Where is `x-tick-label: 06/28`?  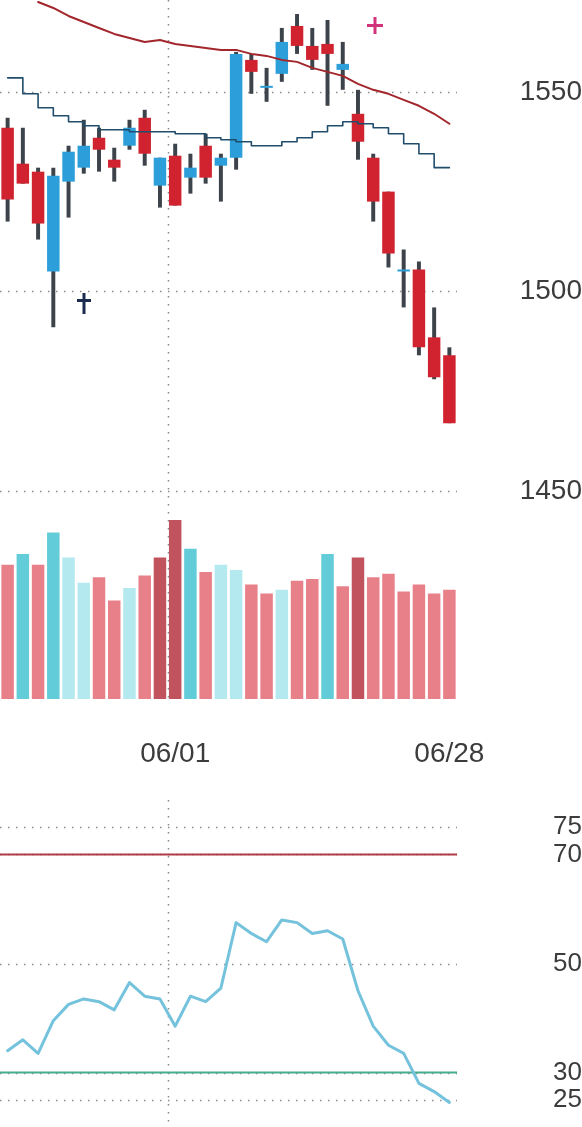 x-tick-label: 06/28 is located at coordinates (449, 752).